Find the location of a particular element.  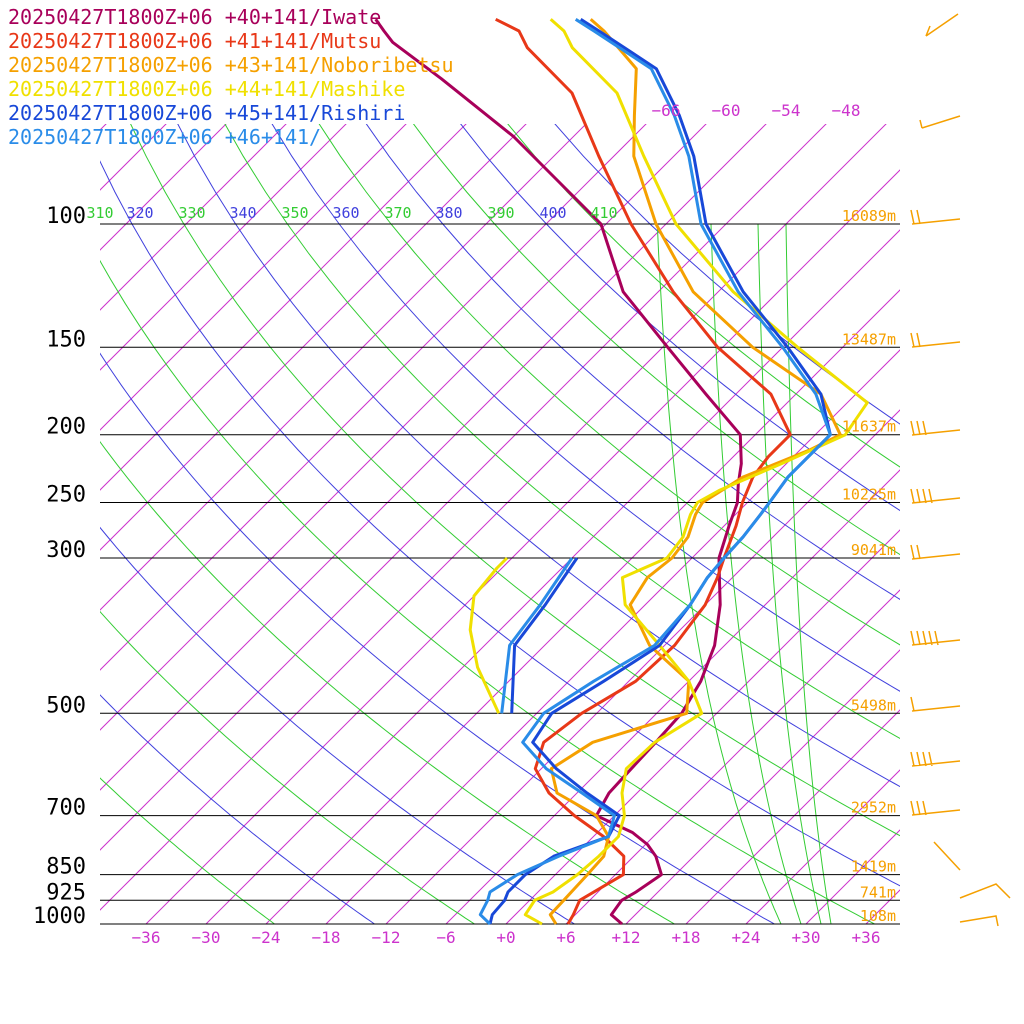

theta-label: 410 is located at coordinates (603, 213).